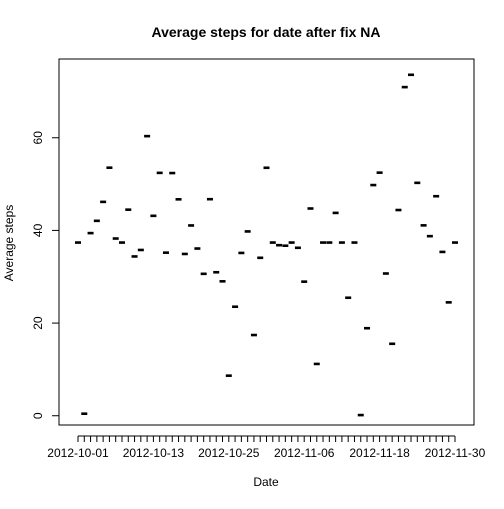 The image size is (504, 509). Describe the element at coordinates (304, 453) in the screenshot. I see `x-tick-label: 2012-11-06` at that location.